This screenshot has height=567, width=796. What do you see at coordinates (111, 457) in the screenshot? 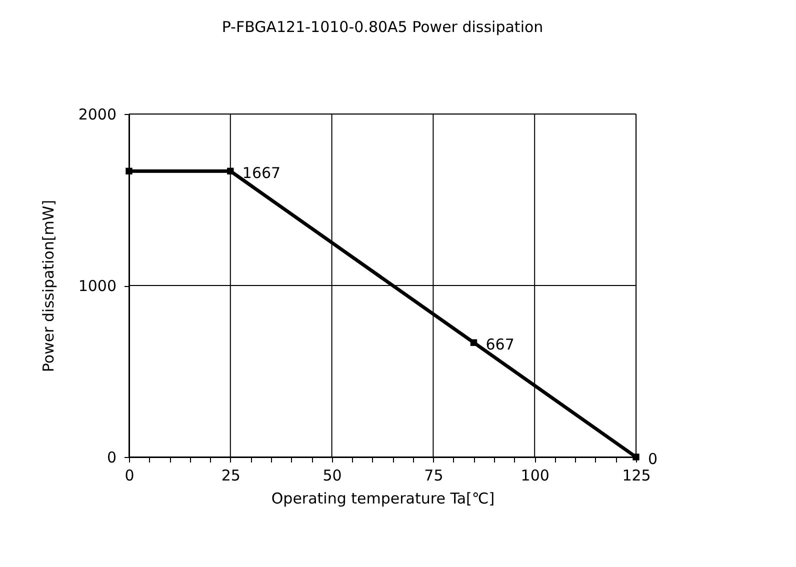
I see `y-tick-label: 0` at bounding box center [111, 457].